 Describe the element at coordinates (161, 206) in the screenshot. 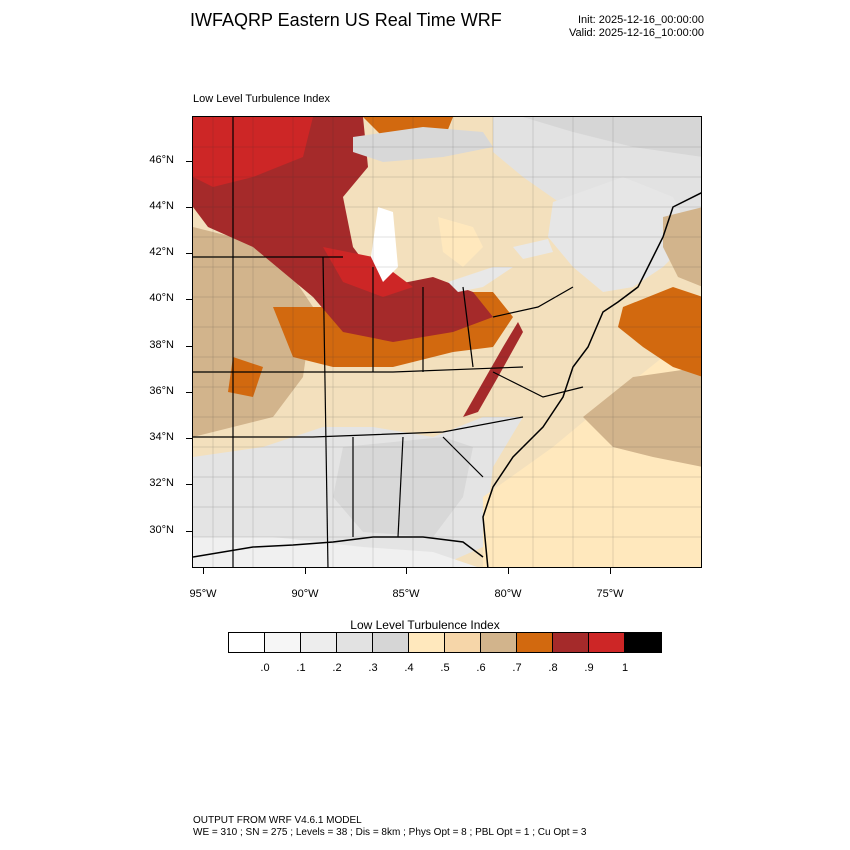

I see `latitude-label: 44°N` at that location.